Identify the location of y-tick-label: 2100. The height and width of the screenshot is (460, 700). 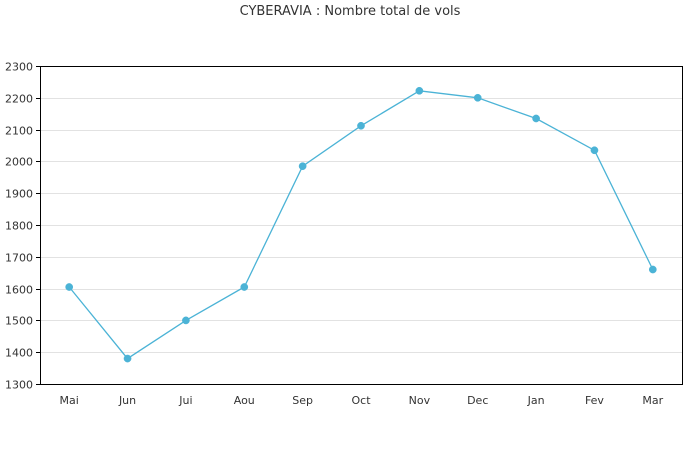
(19, 131).